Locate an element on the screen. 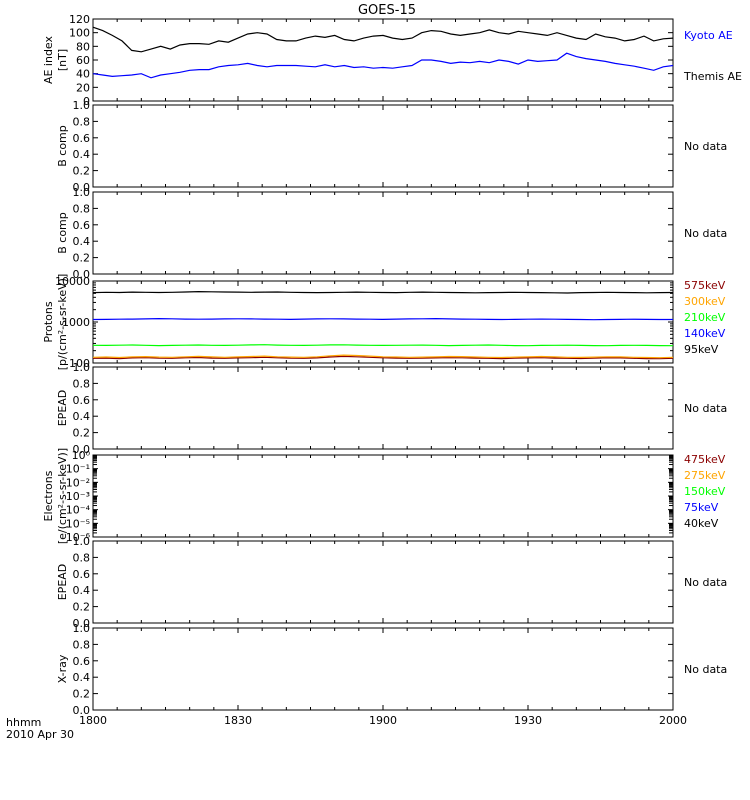 Image resolution: width=750 pixels, height=800 pixels. y-tick-label: 10⁰ is located at coordinates (81, 455).